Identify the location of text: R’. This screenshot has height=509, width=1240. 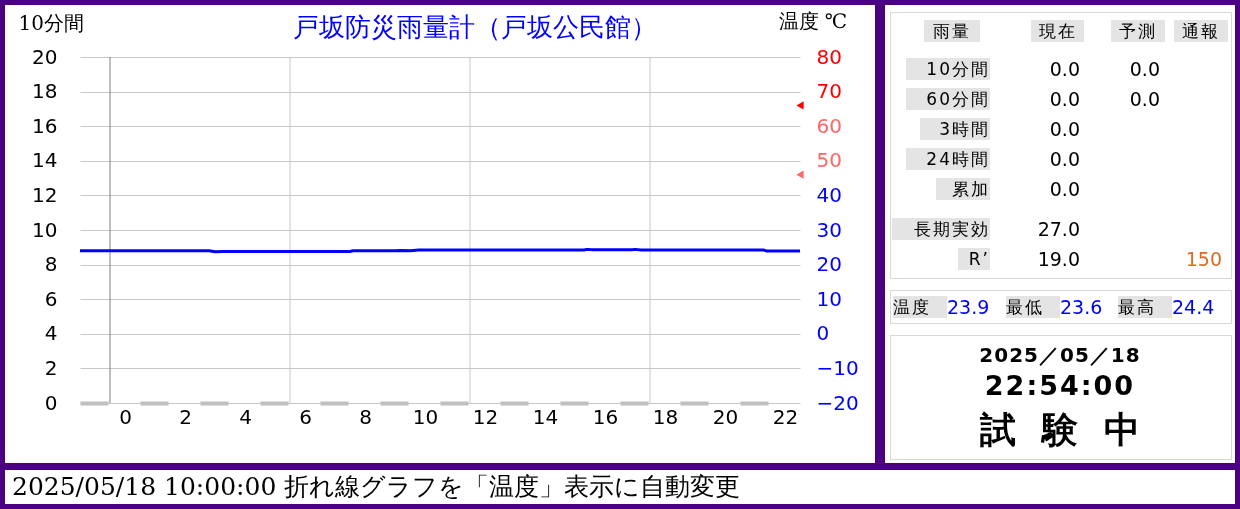
(974, 259).